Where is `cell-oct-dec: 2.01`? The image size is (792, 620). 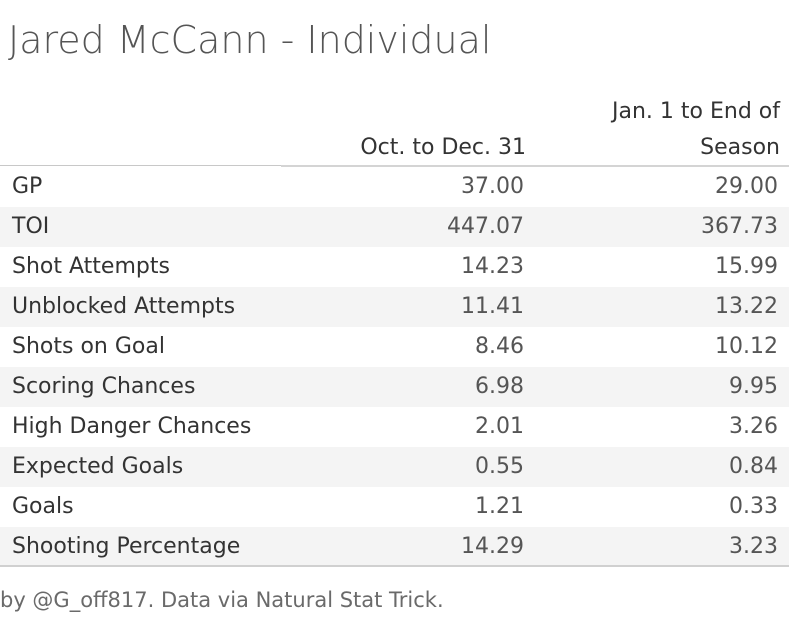
cell-oct-dec: 2.01 is located at coordinates (499, 426).